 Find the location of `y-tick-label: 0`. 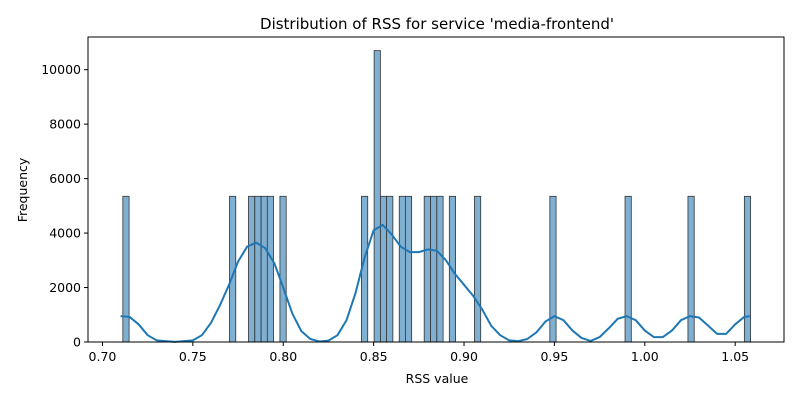

y-tick-label: 0 is located at coordinates (77, 342).